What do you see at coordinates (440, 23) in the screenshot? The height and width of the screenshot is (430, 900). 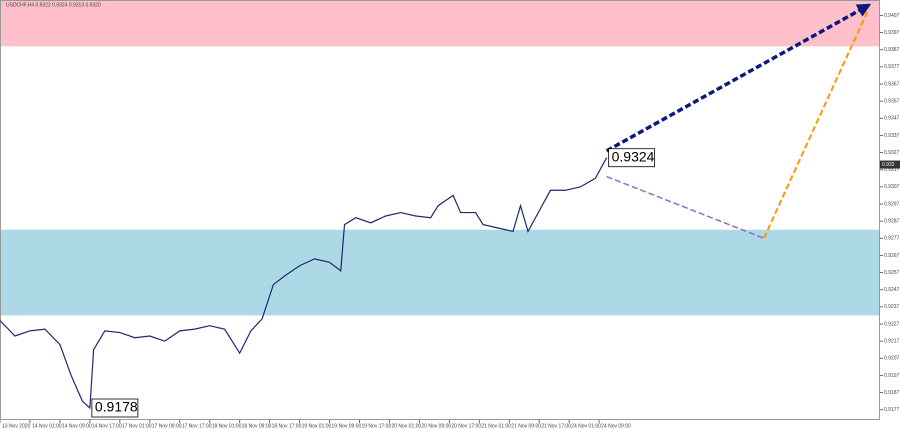 I see `zone` at bounding box center [440, 23].